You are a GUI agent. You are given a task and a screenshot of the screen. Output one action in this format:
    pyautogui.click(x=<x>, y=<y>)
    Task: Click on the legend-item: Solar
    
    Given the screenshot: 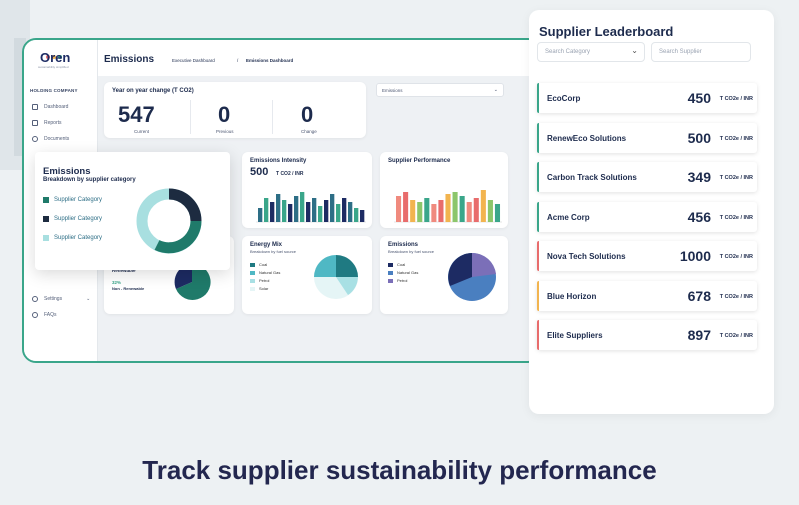 What is the action you would take?
    pyautogui.click(x=259, y=288)
    